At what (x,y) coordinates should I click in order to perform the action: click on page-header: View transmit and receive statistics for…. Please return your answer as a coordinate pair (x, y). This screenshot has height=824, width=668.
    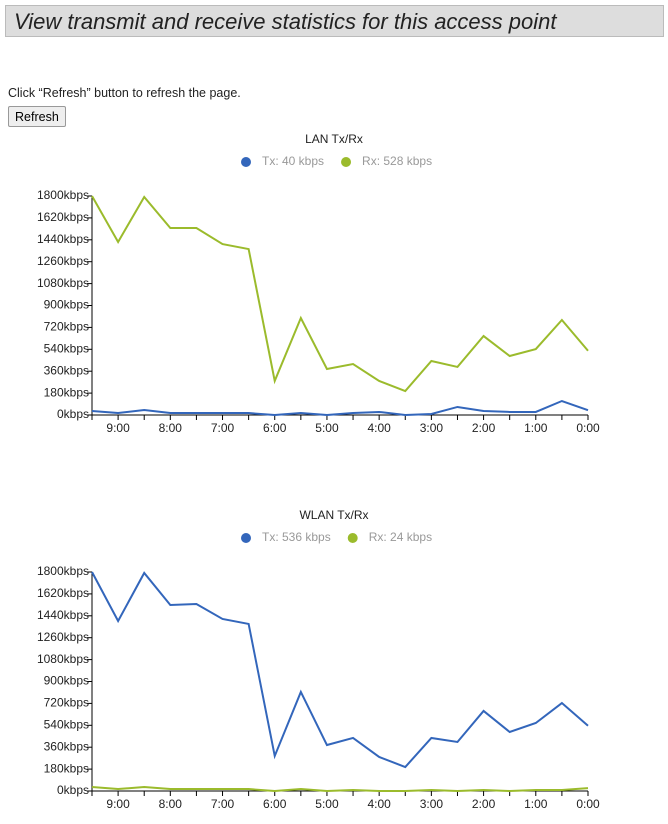
    Looking at the image, I should click on (334, 21).